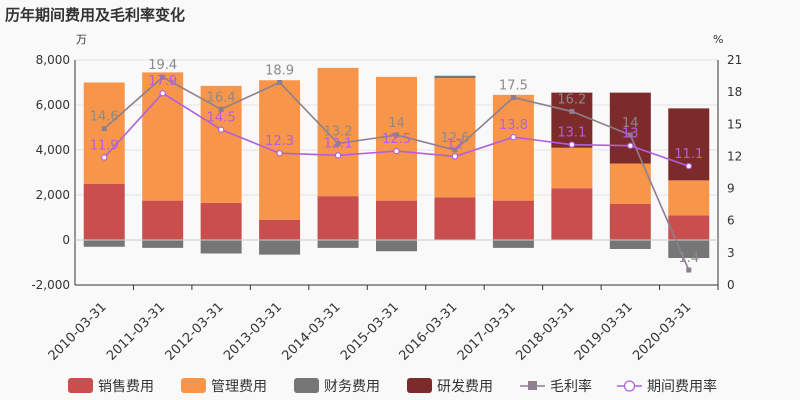 The height and width of the screenshot is (400, 800). I want to click on x-tick-label: 2010-03-31, so click(78, 332).